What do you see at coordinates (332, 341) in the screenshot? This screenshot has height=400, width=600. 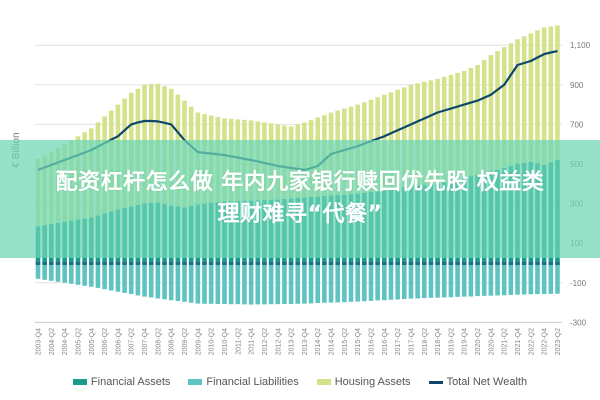 I see `x-tick-label: 2014-Q4` at bounding box center [332, 341].